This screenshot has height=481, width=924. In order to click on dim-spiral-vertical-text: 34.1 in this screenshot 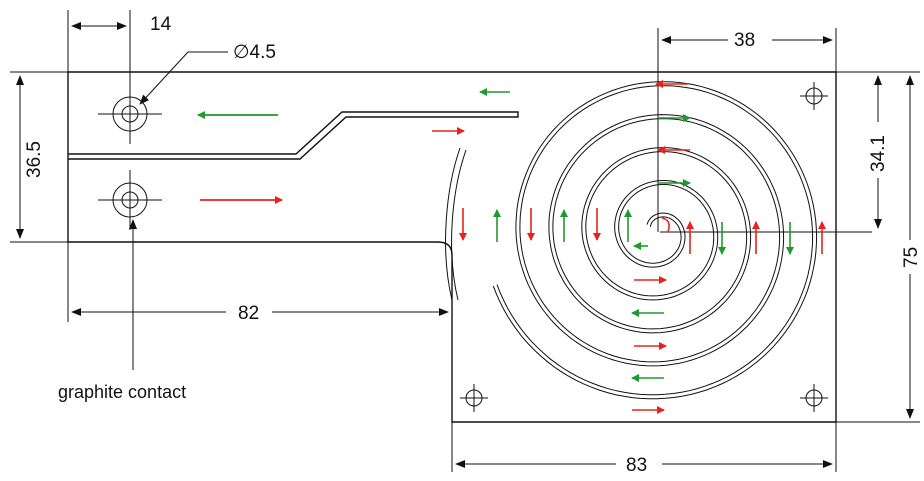, I will do `click(878, 153)`.